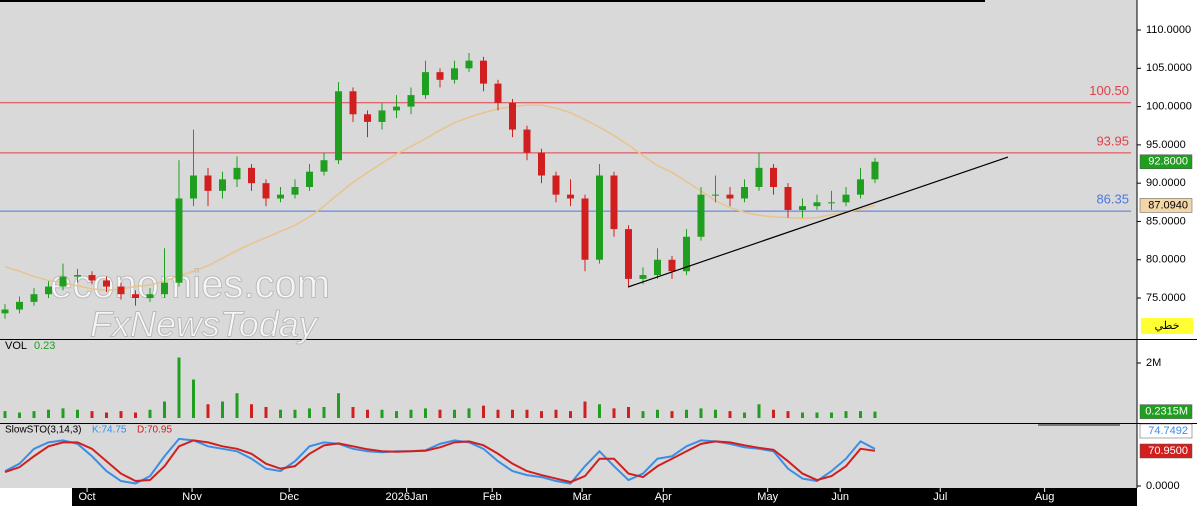  Describe the element at coordinates (1167, 253) in the screenshot. I see `price-axis-background` at that location.